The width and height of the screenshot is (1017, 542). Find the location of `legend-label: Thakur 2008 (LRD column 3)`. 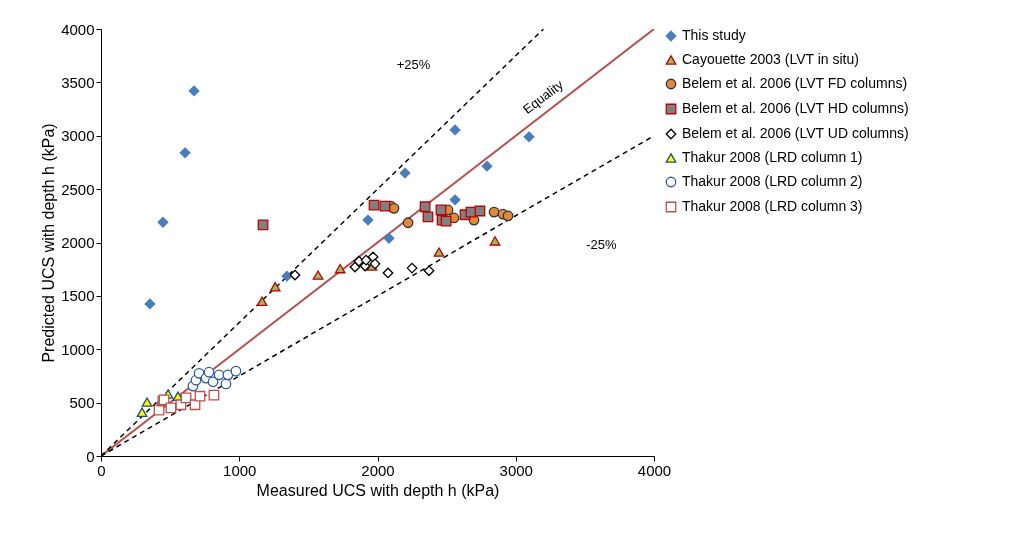

legend-label: Thakur 2008 (LRD column 3) is located at coordinates (772, 206).